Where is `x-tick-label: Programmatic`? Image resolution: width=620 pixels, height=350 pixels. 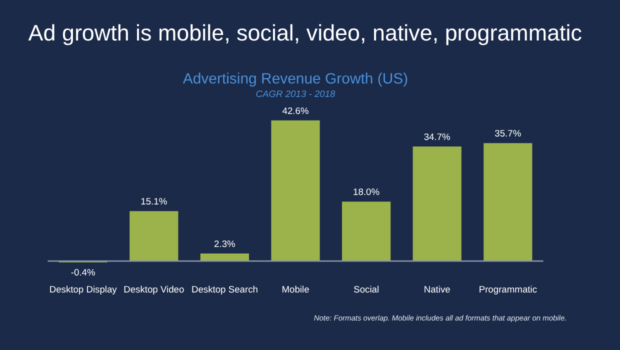
x-tick-label: Programmatic is located at coordinates (508, 289).